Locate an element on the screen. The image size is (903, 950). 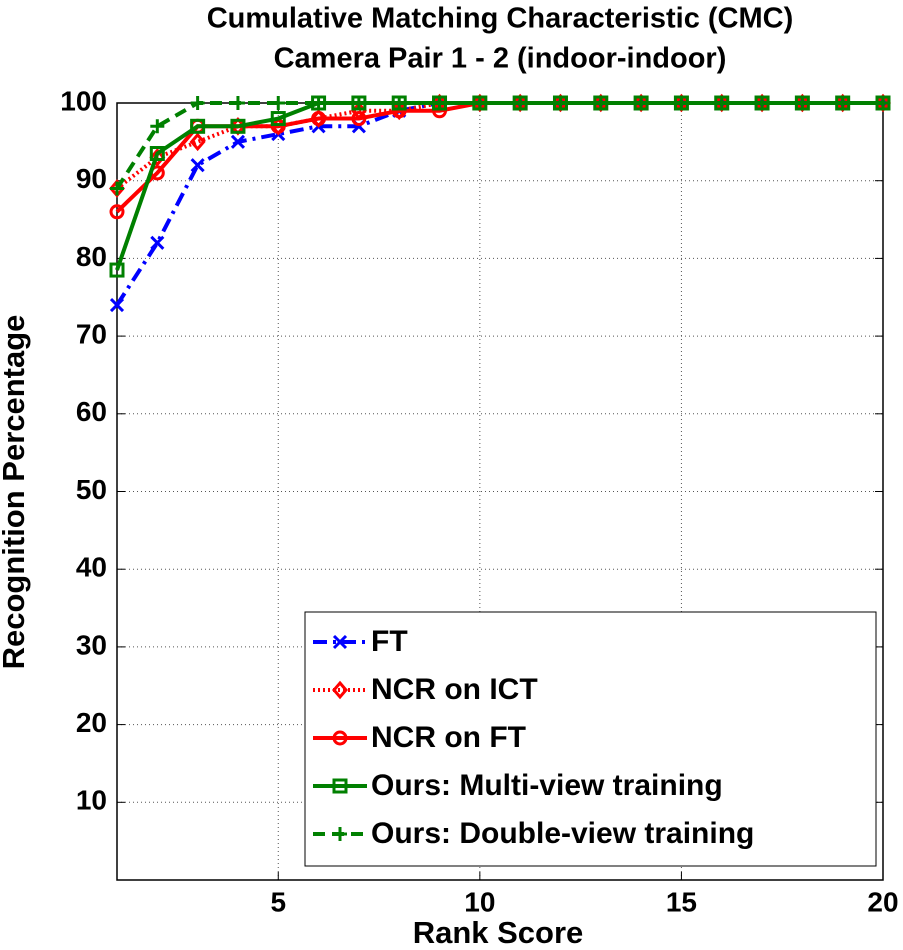
x-tick-label: 5 is located at coordinates (278, 901).